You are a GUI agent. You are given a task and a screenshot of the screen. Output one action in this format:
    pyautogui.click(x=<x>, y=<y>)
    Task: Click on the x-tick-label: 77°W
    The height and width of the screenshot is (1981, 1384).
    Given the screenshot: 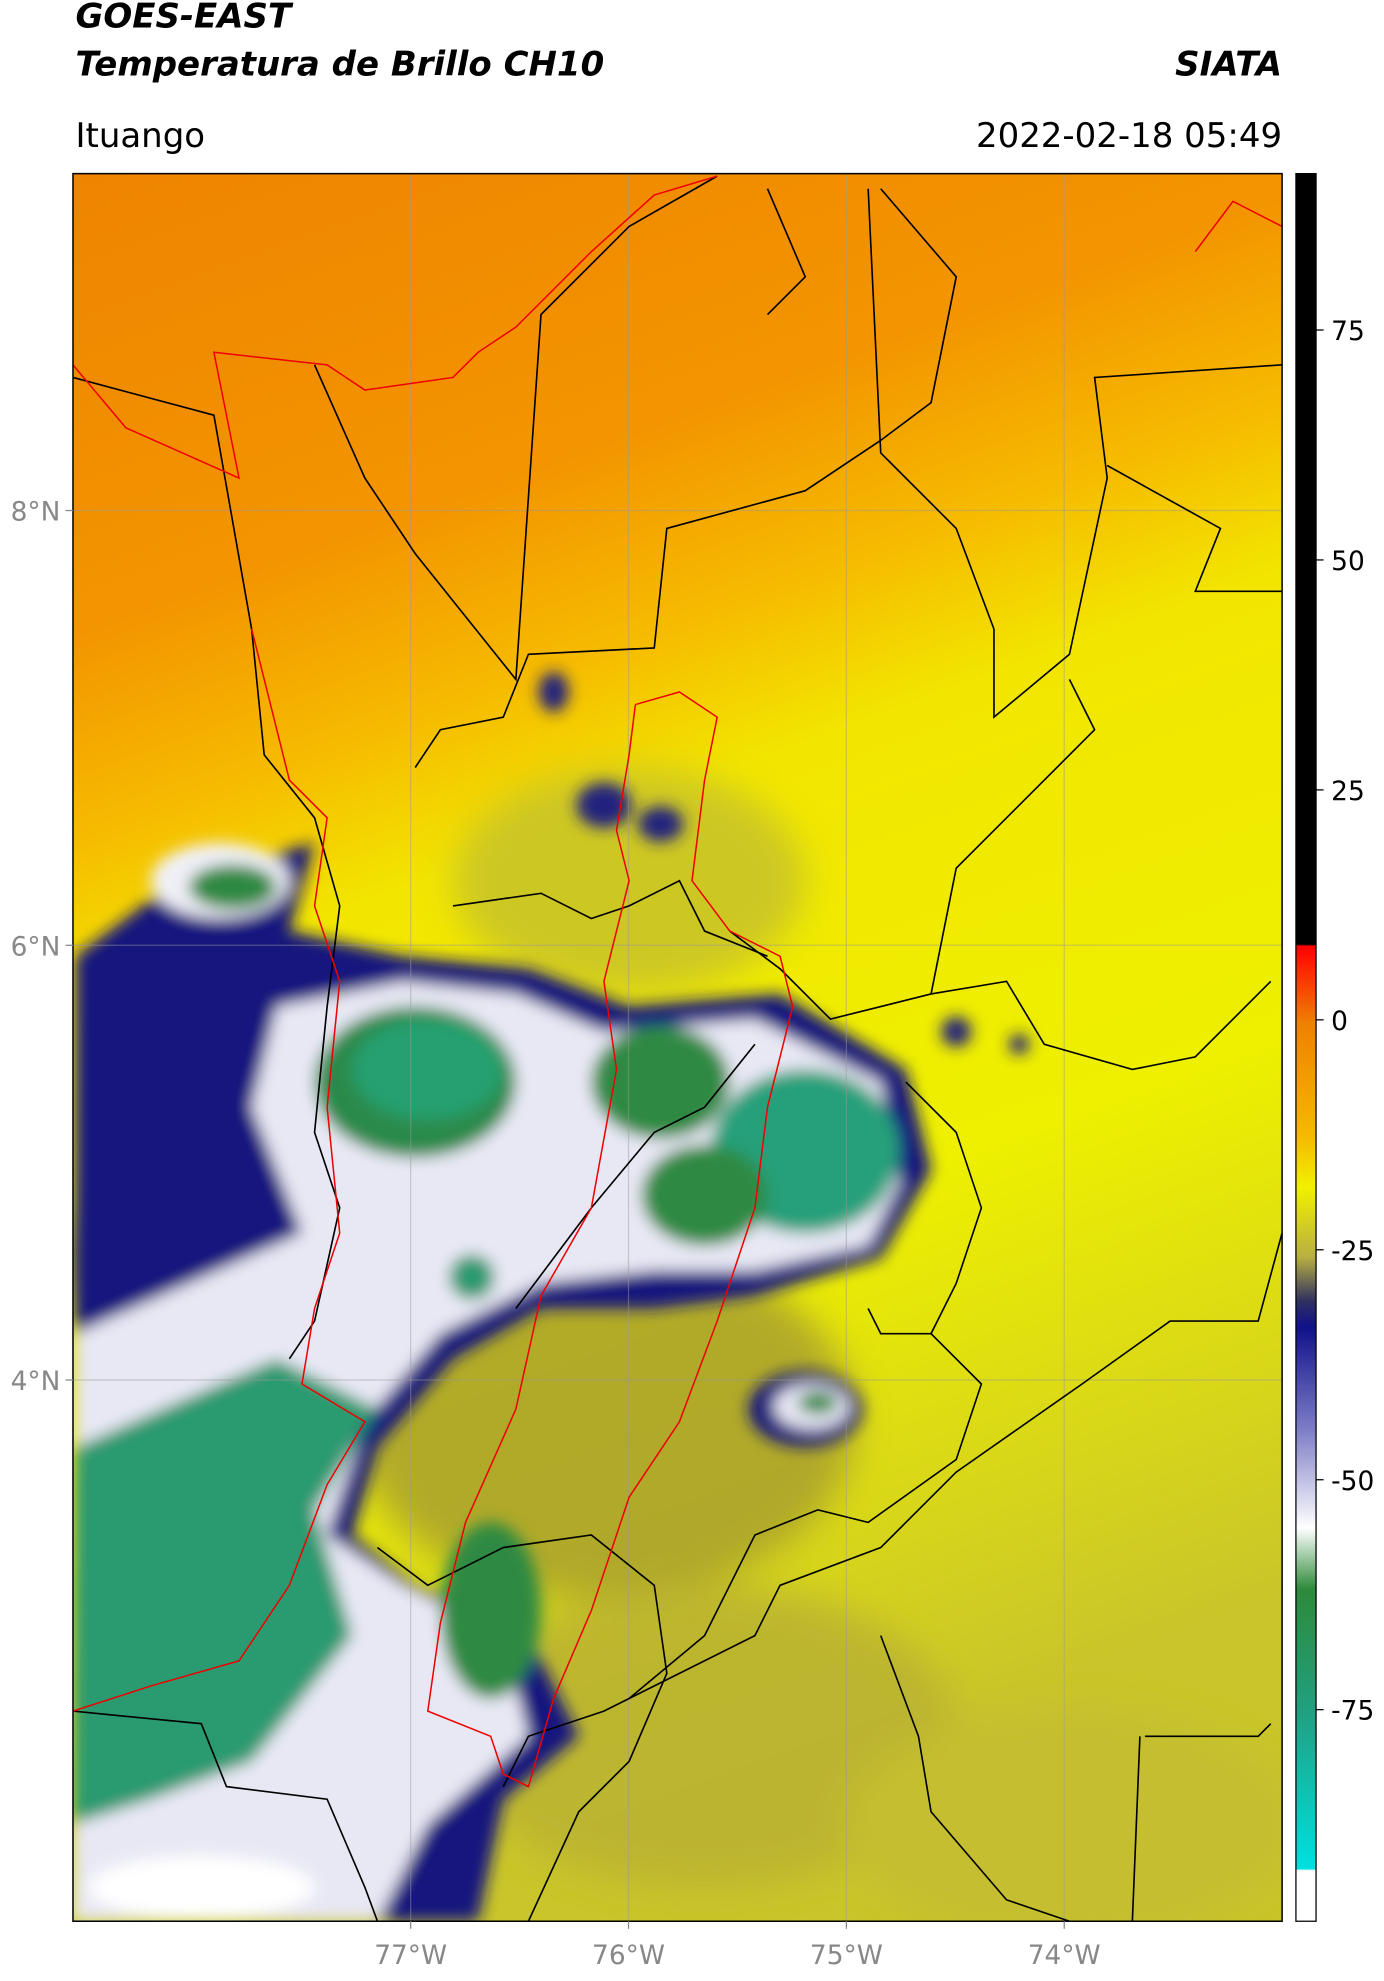 What is the action you would take?
    pyautogui.click(x=410, y=1955)
    